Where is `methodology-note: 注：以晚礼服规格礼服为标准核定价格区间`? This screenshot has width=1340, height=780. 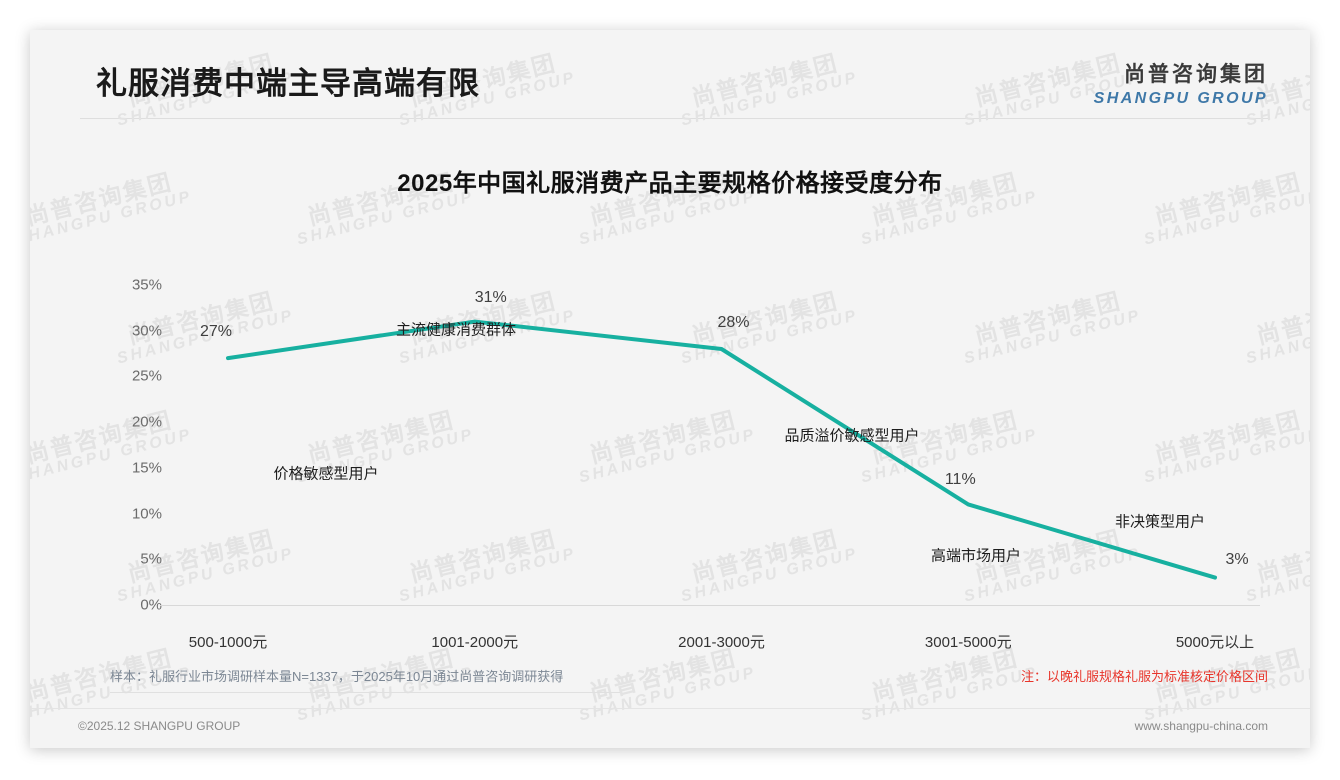
methodology-note: 注：以晚礼服规格礼服为标准核定价格区间 is located at coordinates (1144, 676).